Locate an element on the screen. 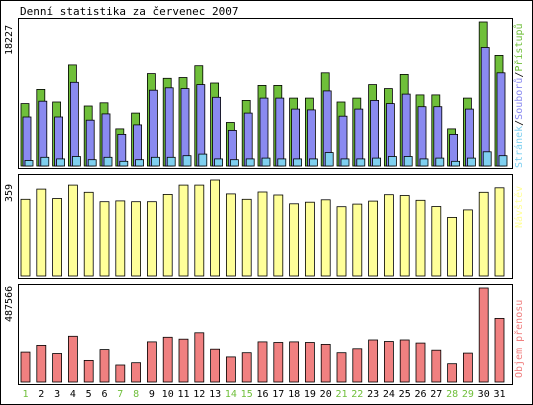 This screenshot has height=405, width=533. day-label-10: 10 is located at coordinates (168, 394).